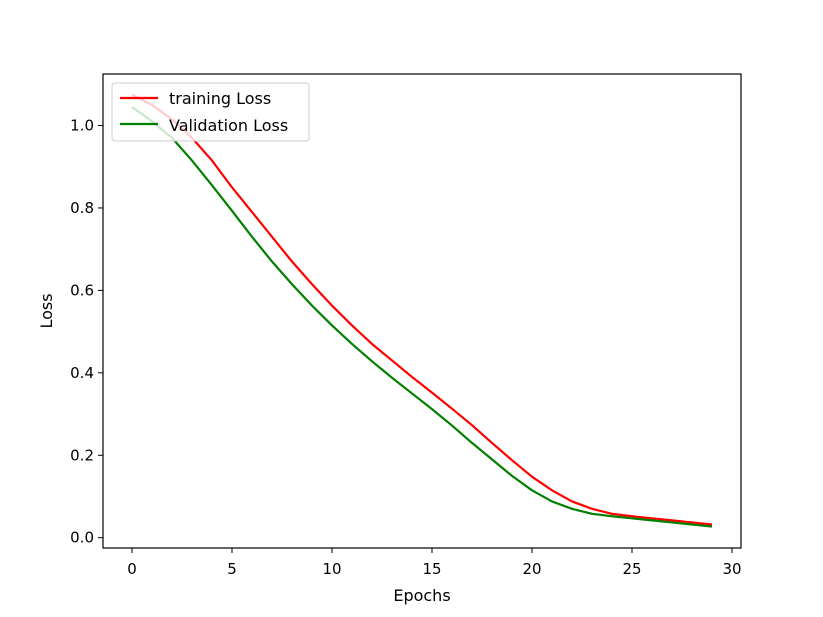 The height and width of the screenshot is (617, 823). I want to click on x-tick-label: 20, so click(531, 569).